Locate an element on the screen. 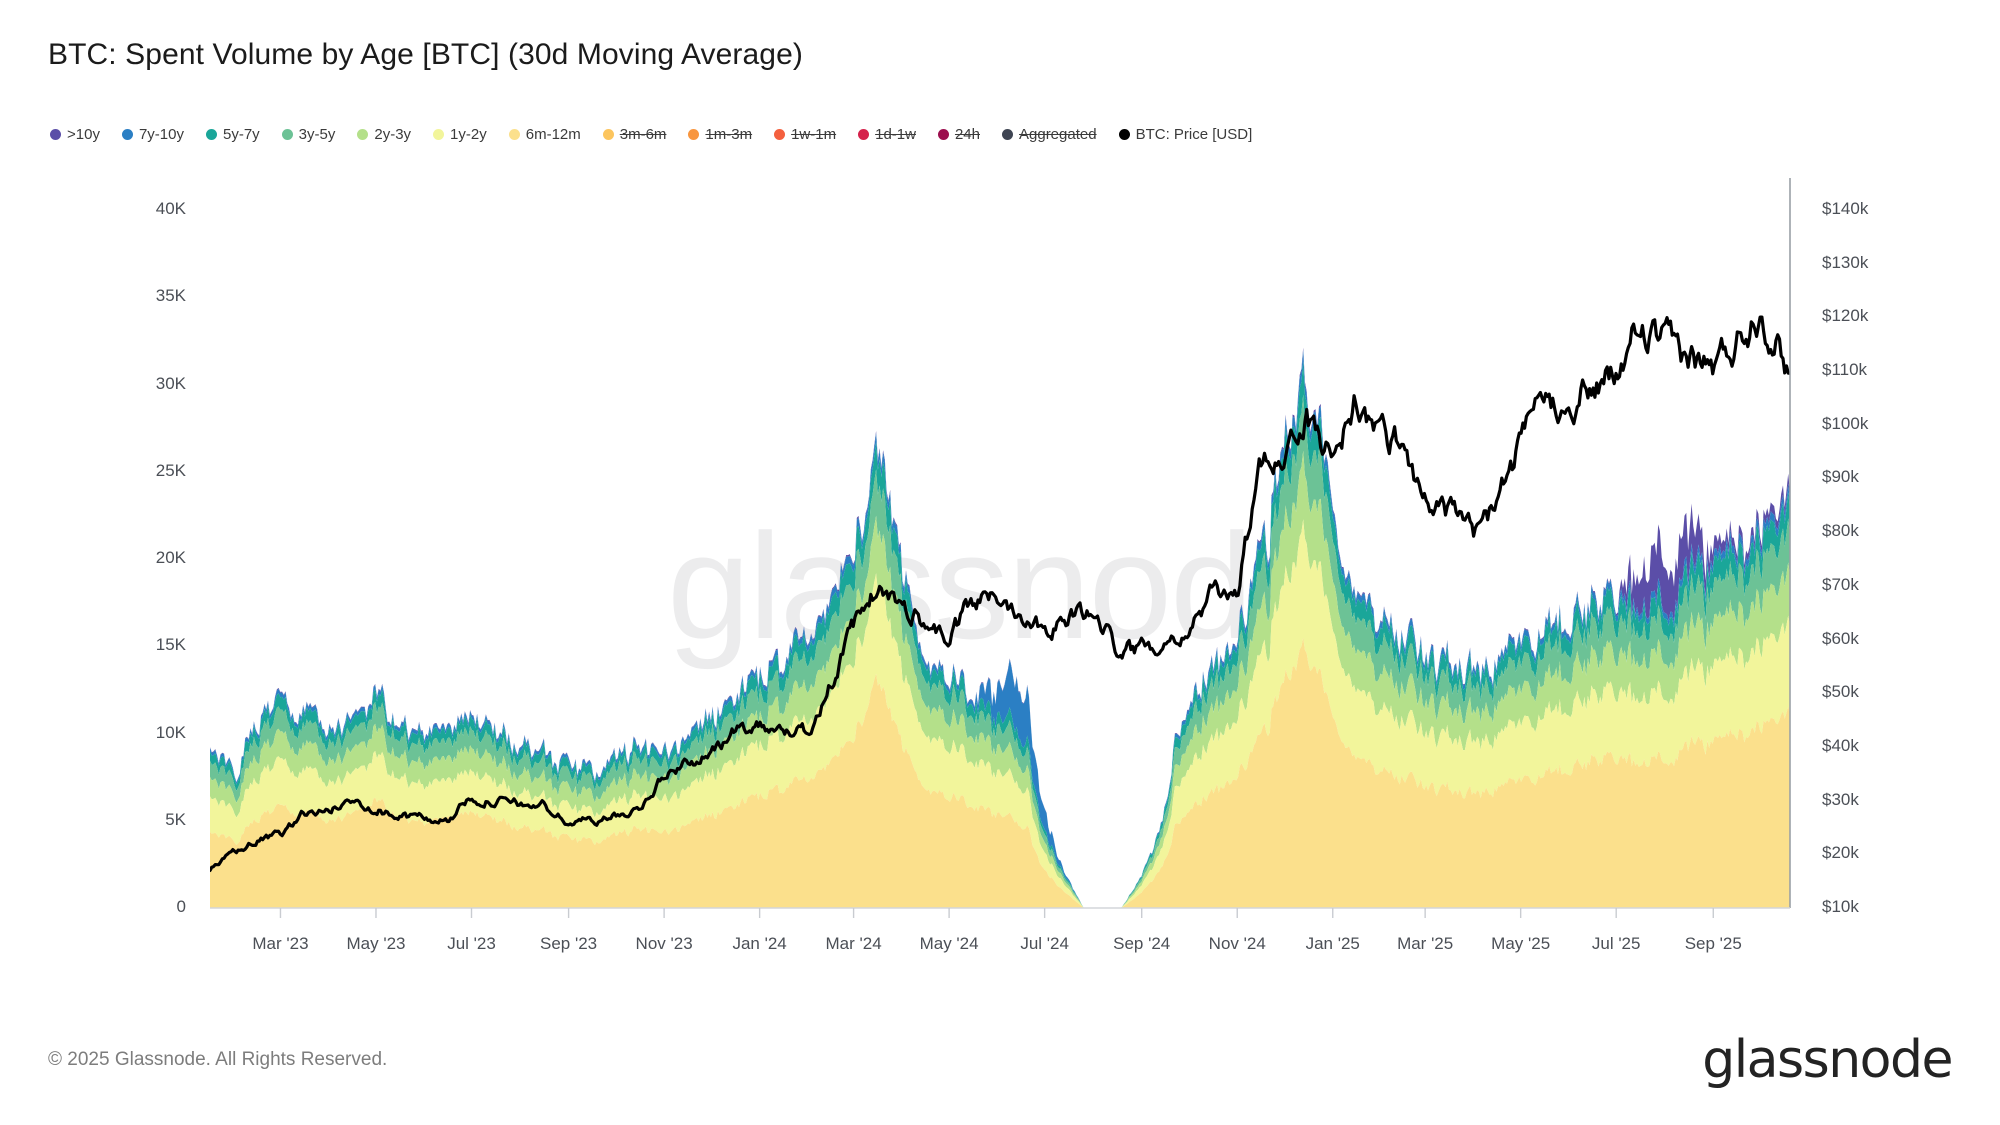 The image size is (2000, 1125). y-axis-right-tick-label: $80k is located at coordinates (1840, 531).